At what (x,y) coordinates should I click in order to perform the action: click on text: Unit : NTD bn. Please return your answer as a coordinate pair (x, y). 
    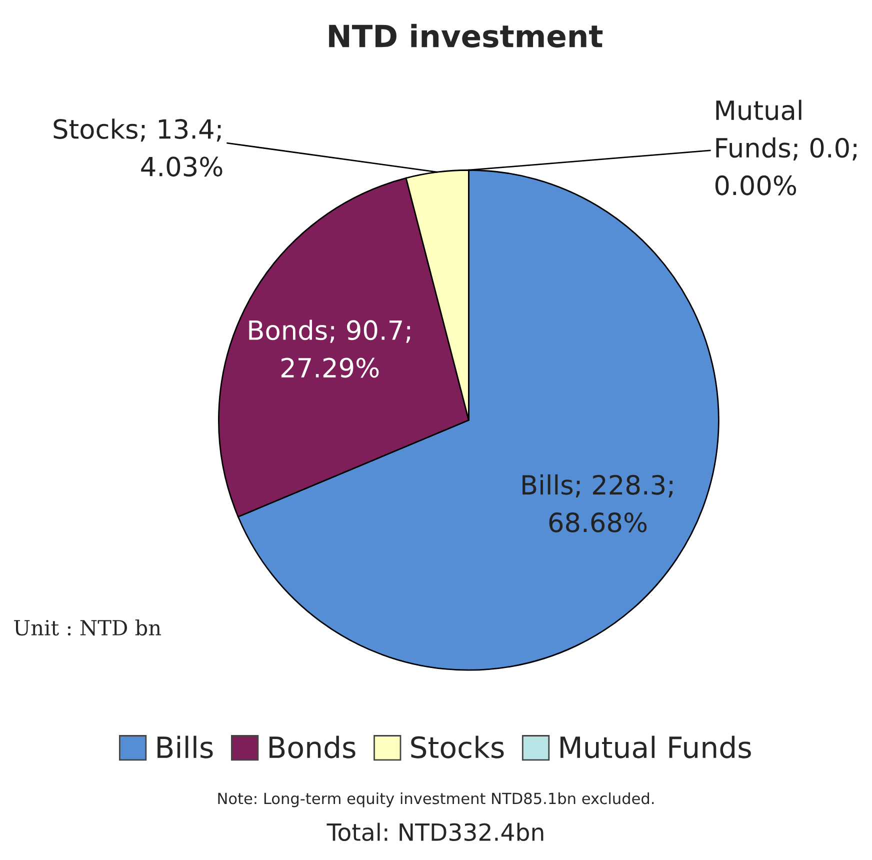
    Looking at the image, I should click on (87, 627).